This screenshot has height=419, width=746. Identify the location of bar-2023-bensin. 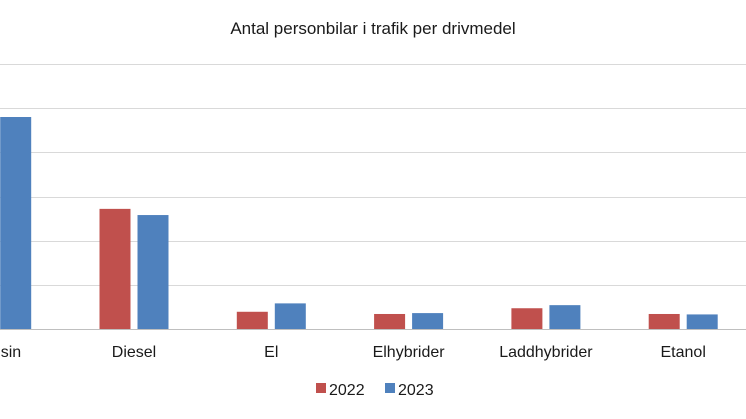
(16, 223).